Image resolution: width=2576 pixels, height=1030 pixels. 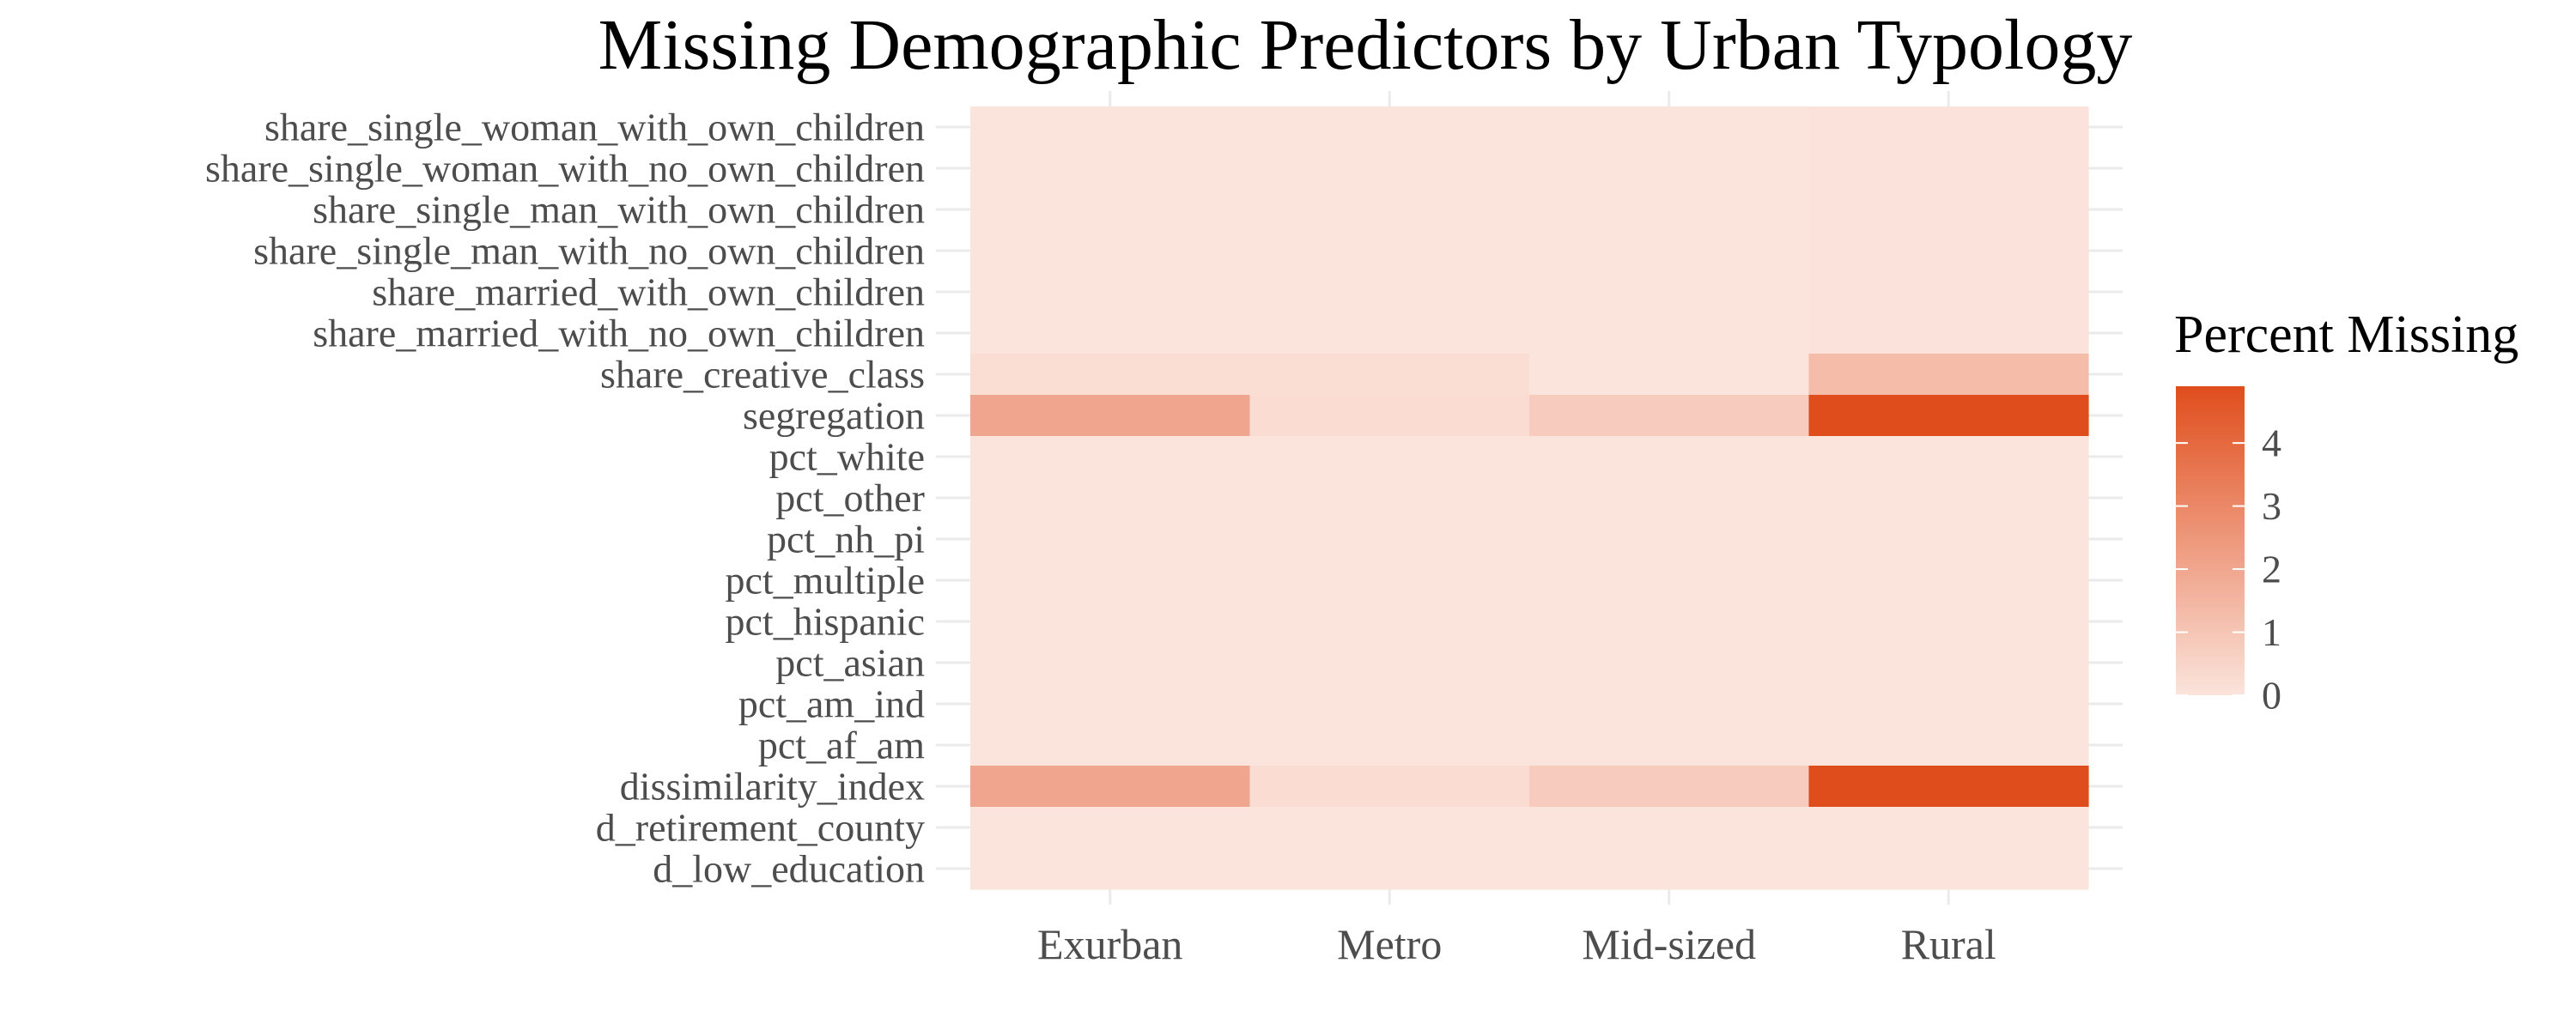 What do you see at coordinates (594, 127) in the screenshot?
I see `y-tick-label: share_single_woman_with_own_children` at bounding box center [594, 127].